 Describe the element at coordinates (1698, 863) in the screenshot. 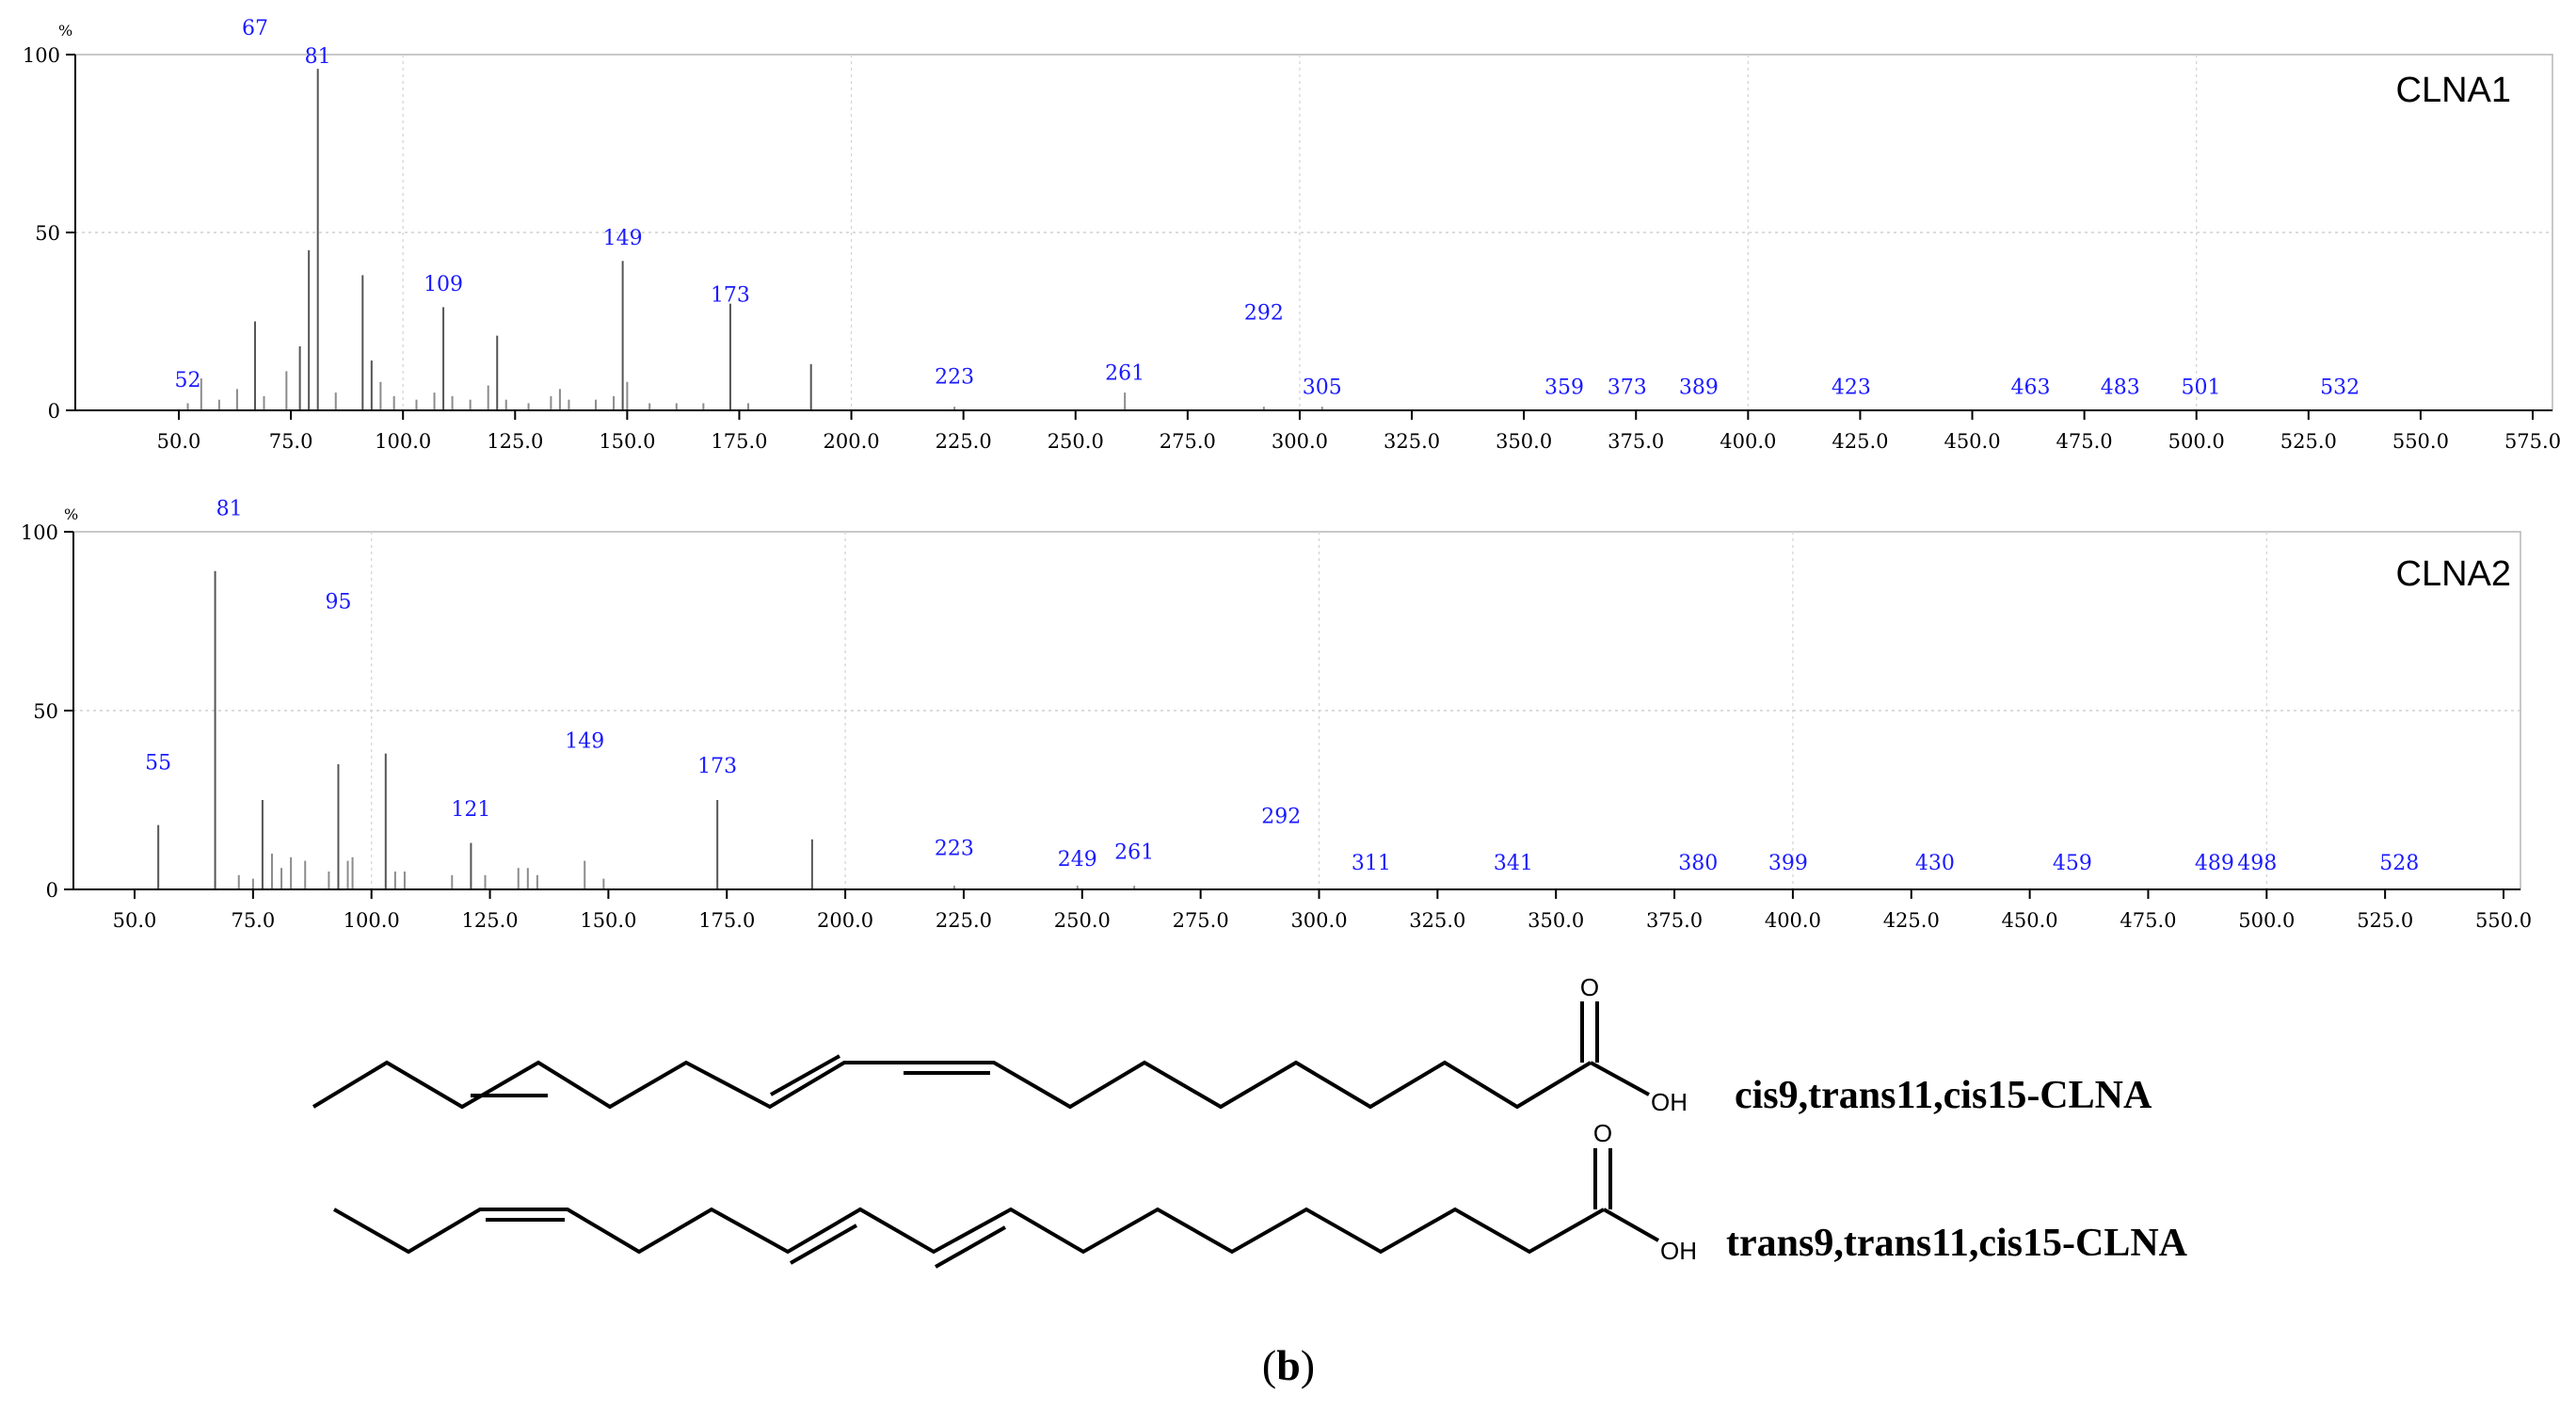

I see `peak-label: 380` at that location.